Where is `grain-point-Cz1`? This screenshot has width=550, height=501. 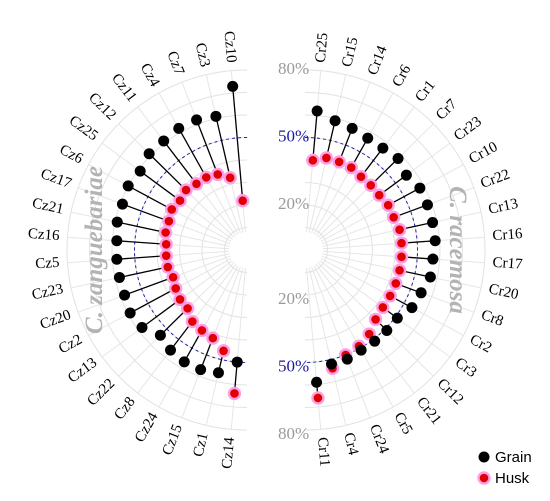 grain-point-Cz1 is located at coordinates (218, 373).